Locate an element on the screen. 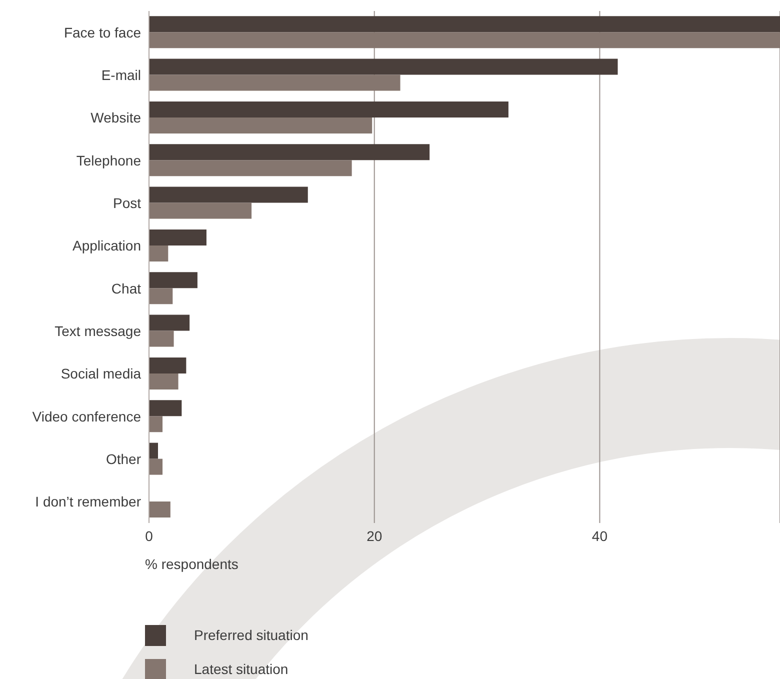 The image size is (780, 679). y-tick-label: Chat is located at coordinates (126, 288).